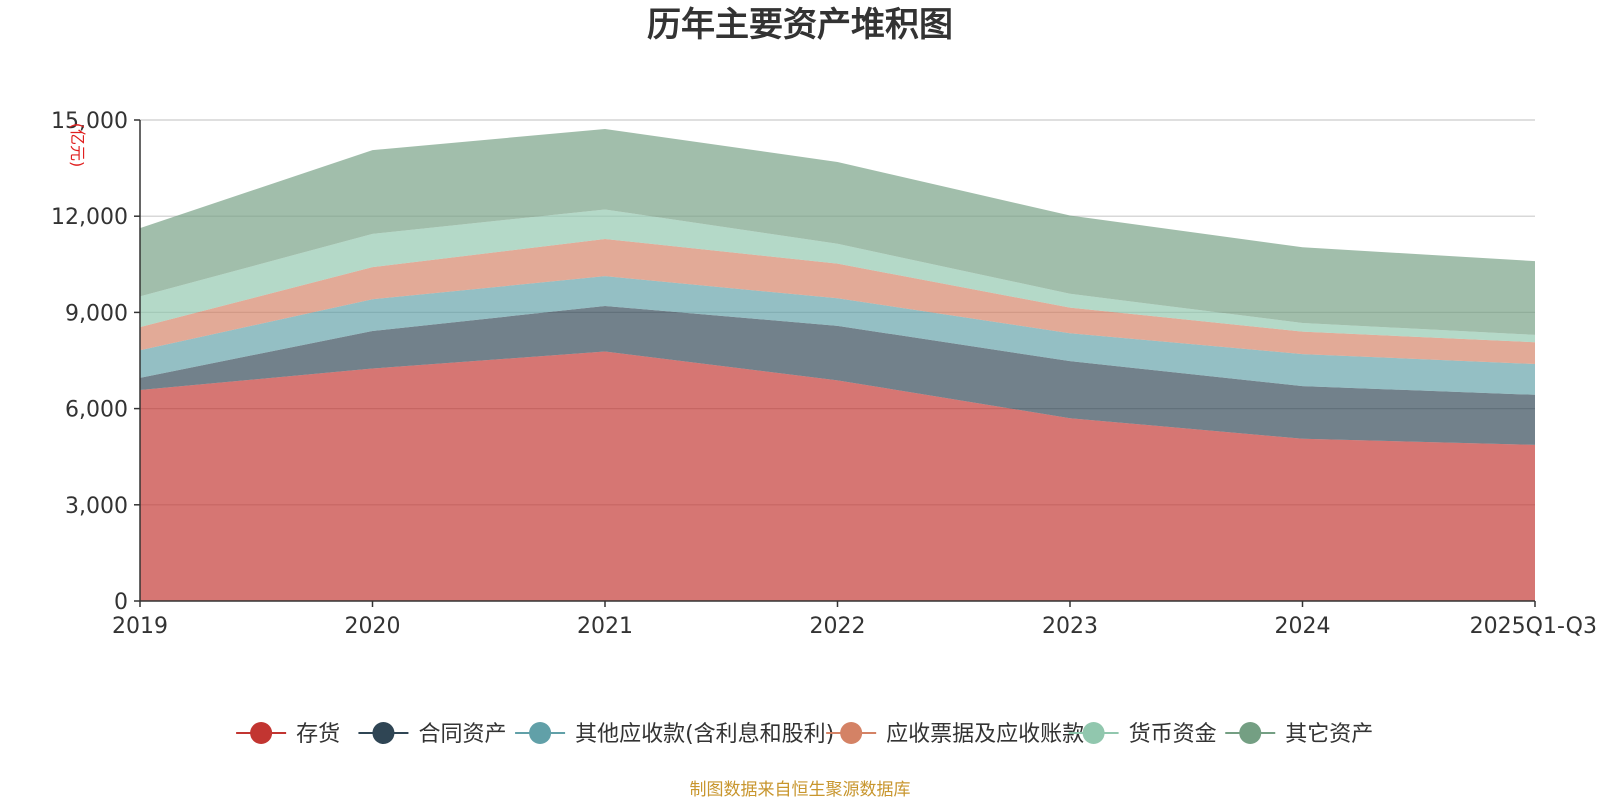 The image size is (1600, 800). What do you see at coordinates (1070, 626) in the screenshot?
I see `x-tick-label: 2023` at bounding box center [1070, 626].